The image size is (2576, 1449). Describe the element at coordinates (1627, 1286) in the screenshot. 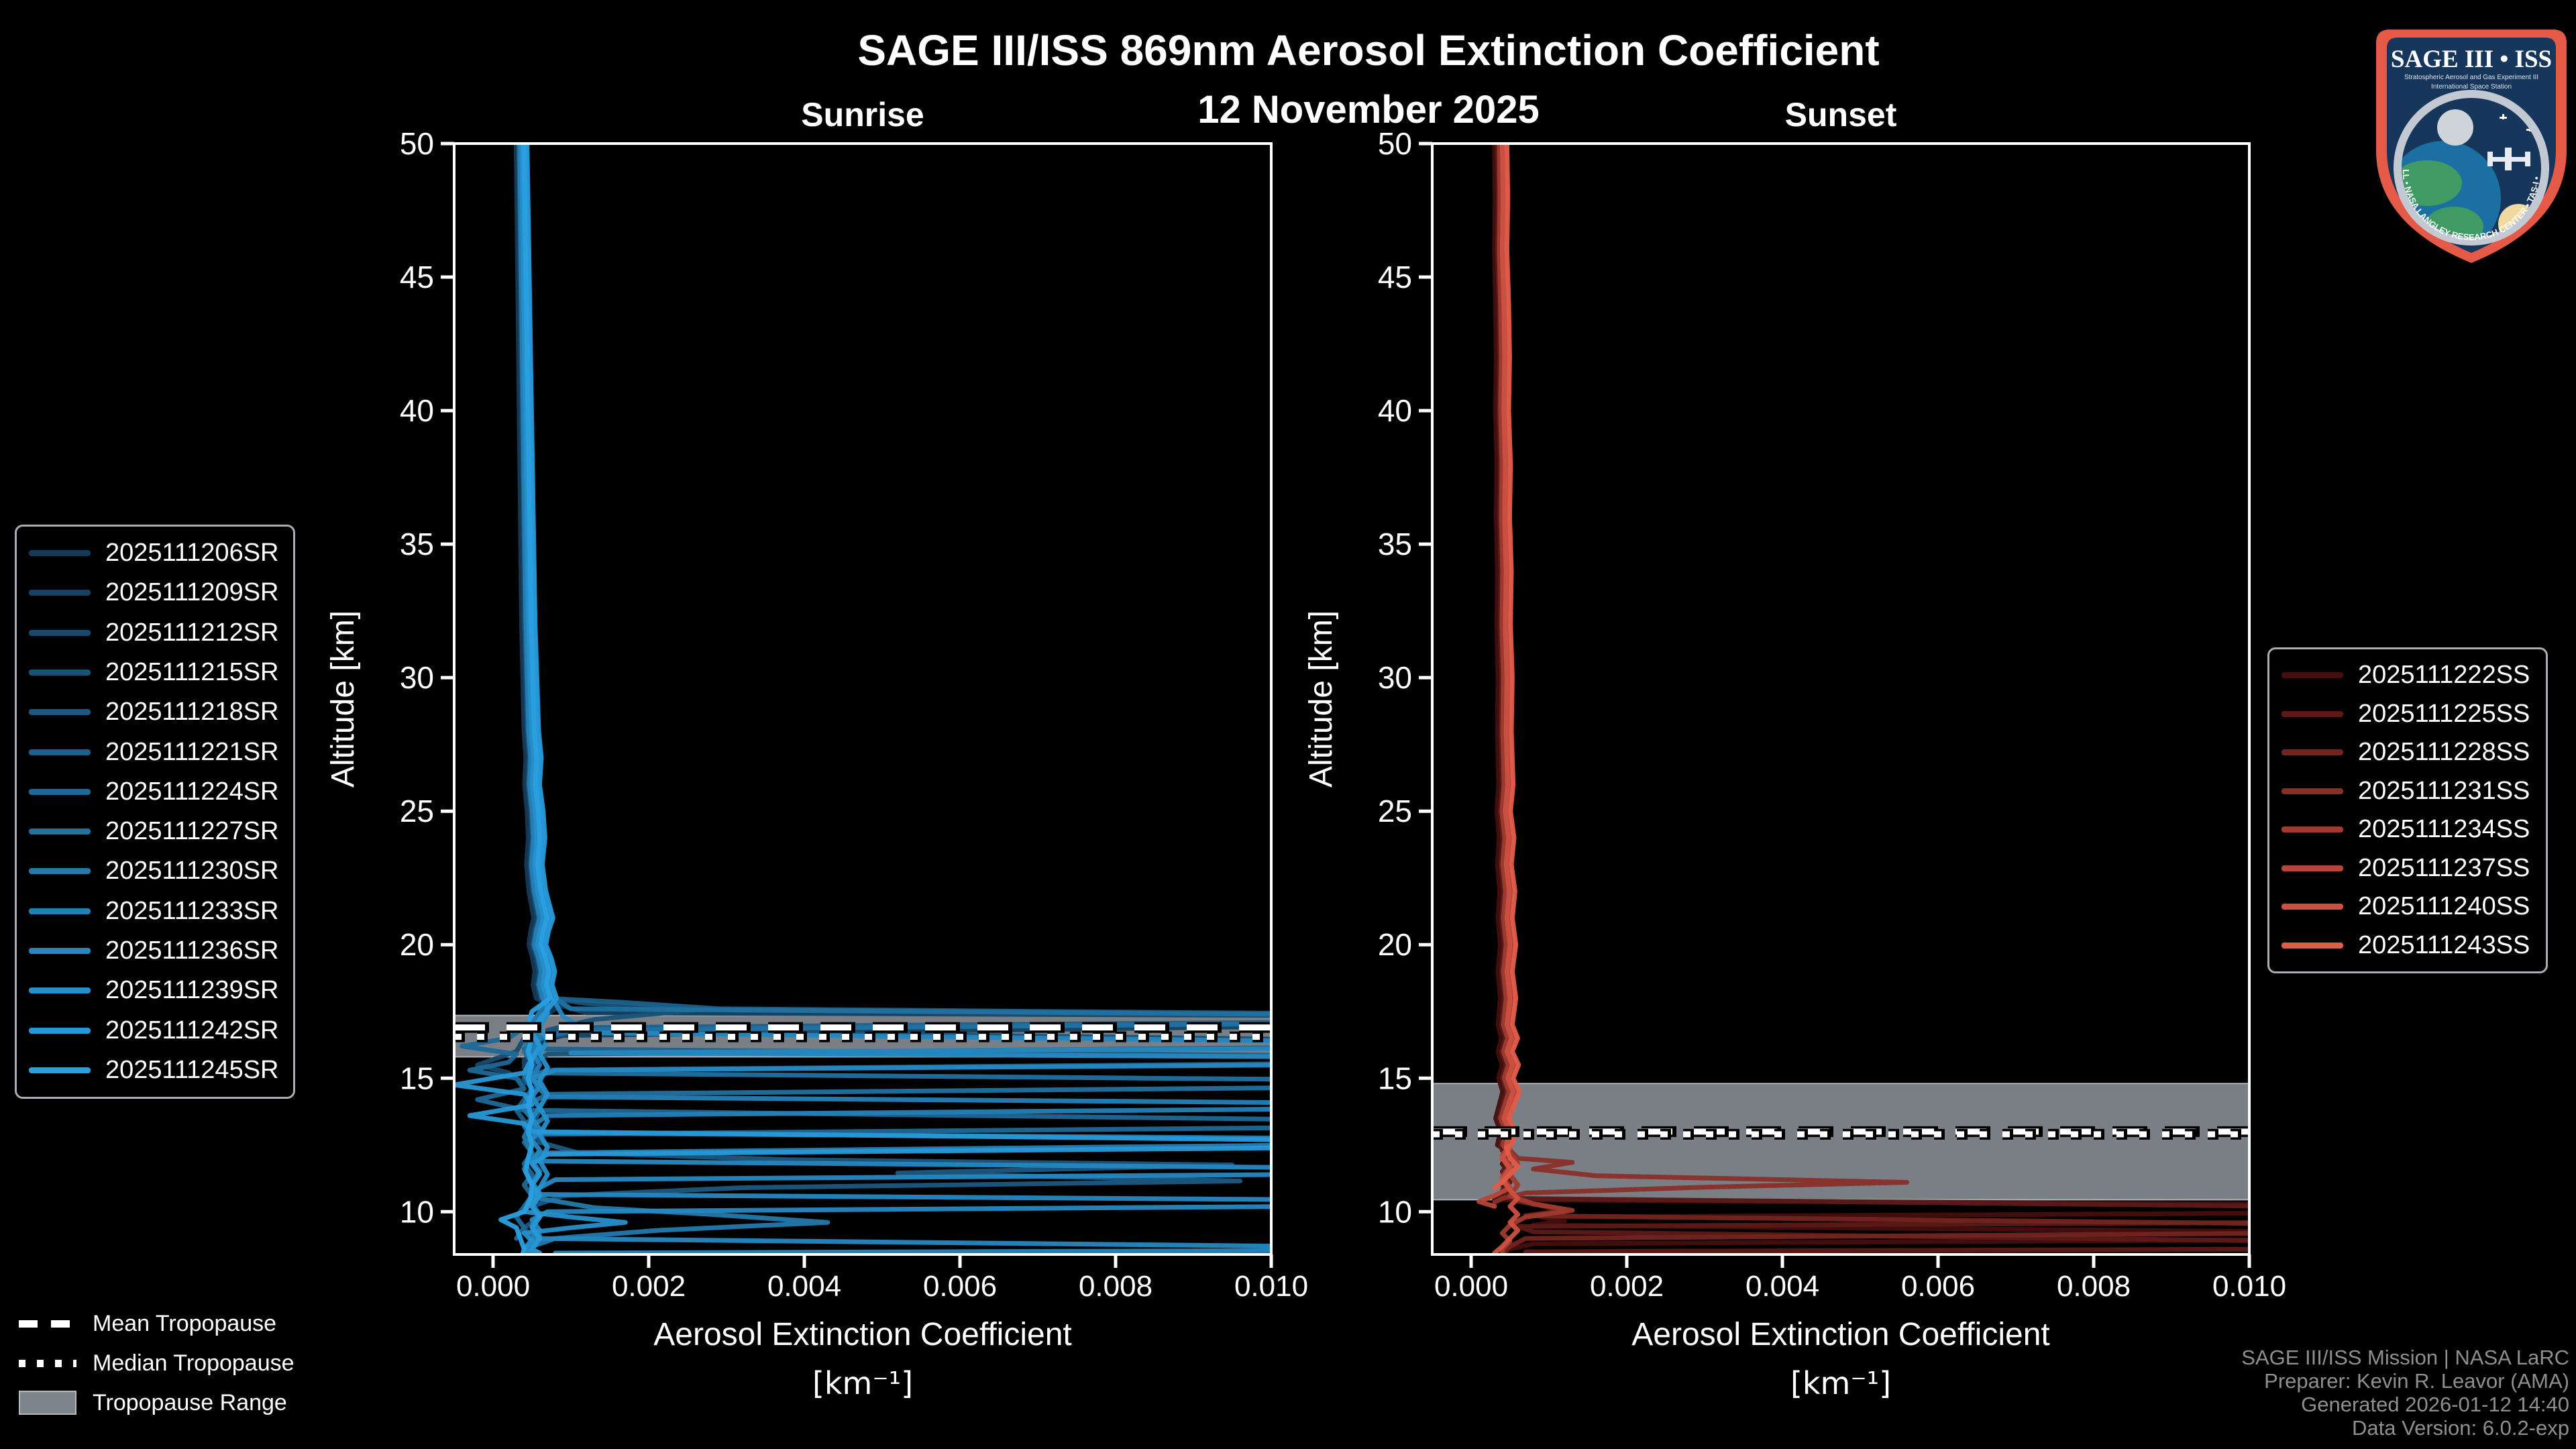

I see `x-tick-label: 0.002` at that location.